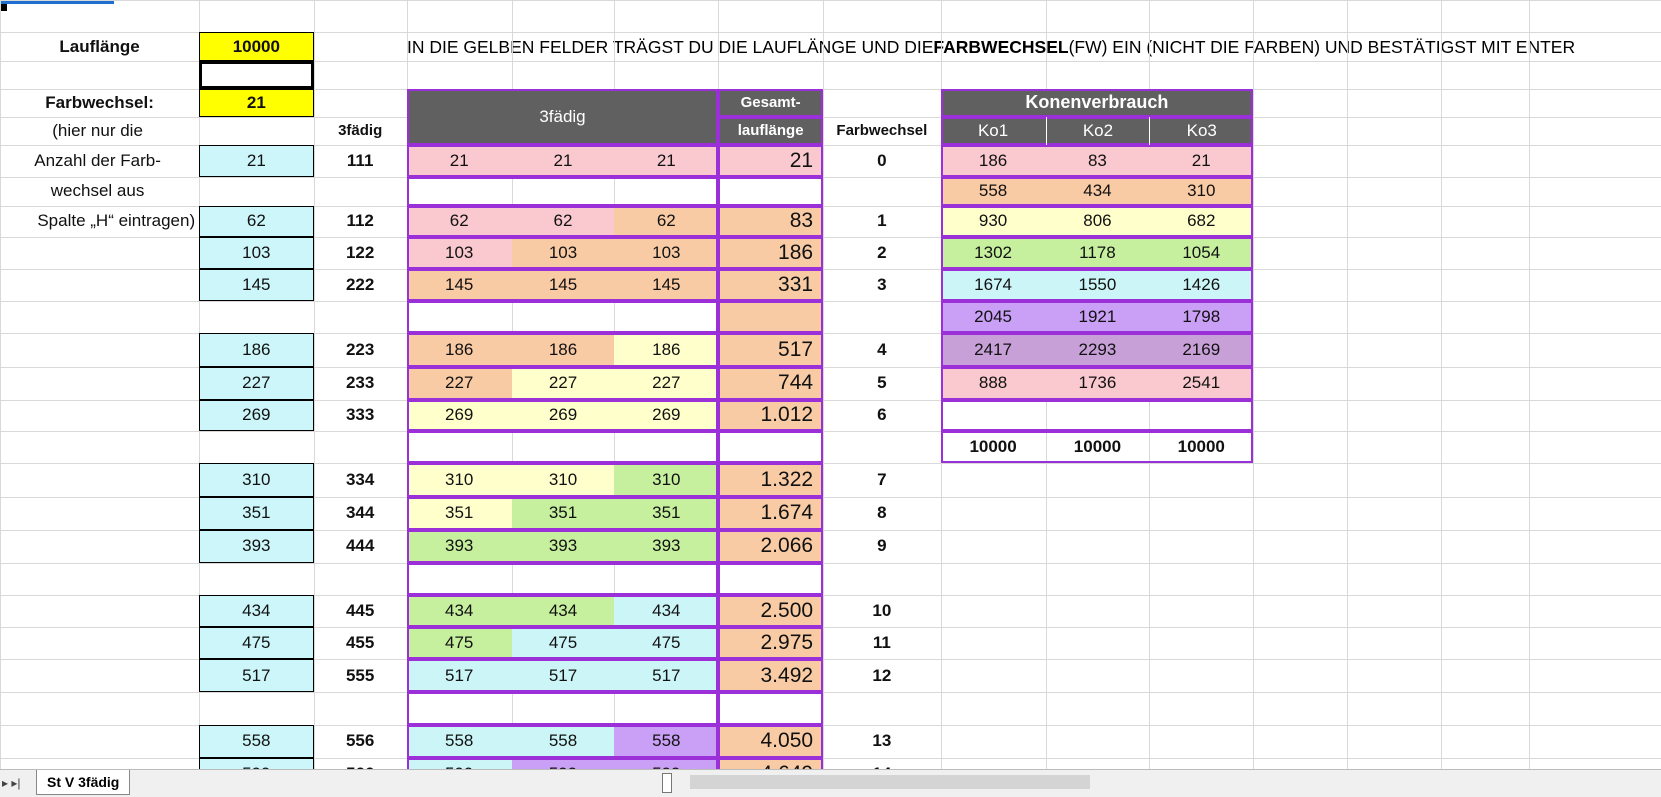  What do you see at coordinates (666, 480) in the screenshot?
I see `thread-cell: 310` at bounding box center [666, 480].